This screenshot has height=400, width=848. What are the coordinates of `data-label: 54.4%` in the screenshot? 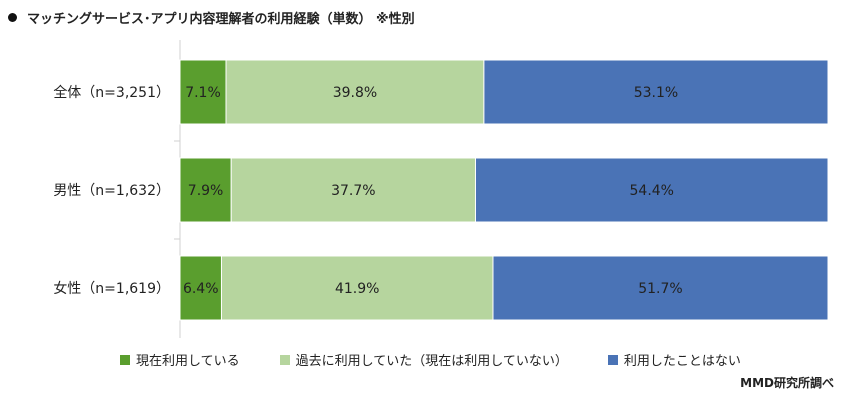 It's located at (652, 191).